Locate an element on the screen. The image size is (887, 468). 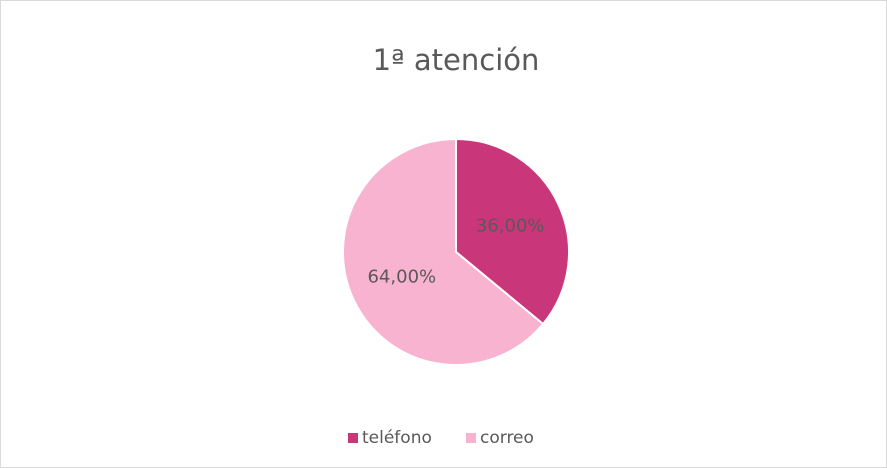
legend-label: correo is located at coordinates (507, 438).